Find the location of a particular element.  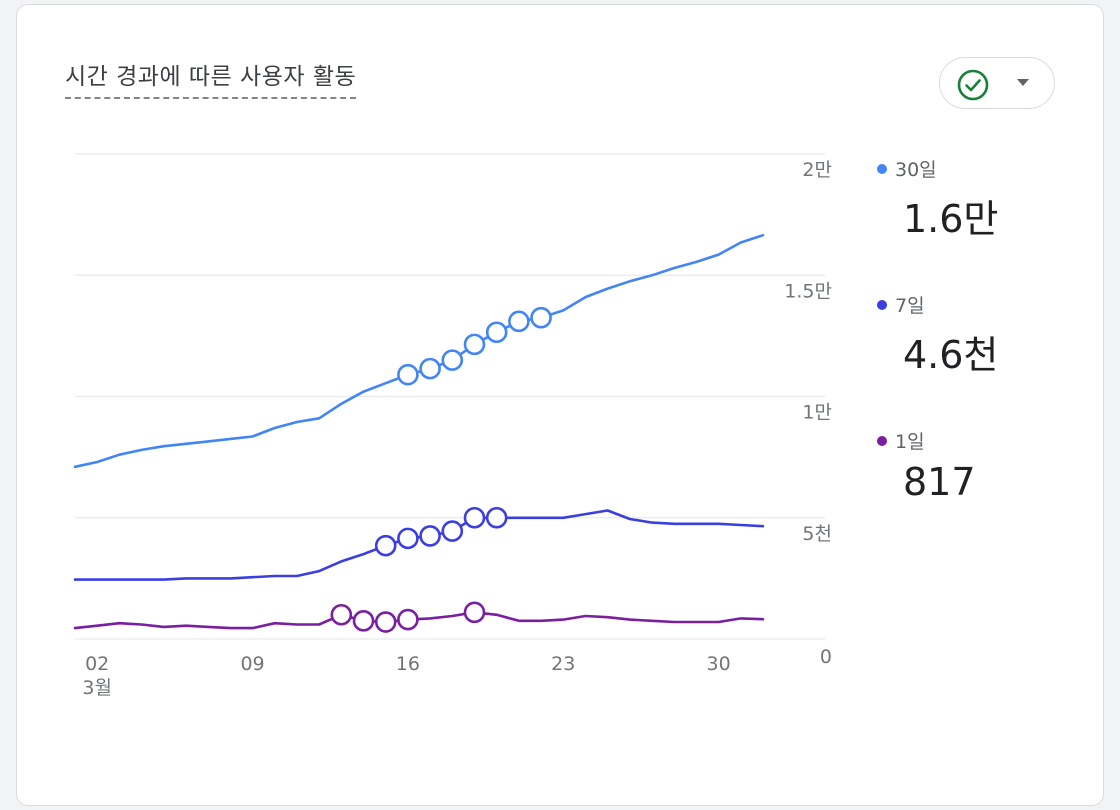

legend-dot-7day is located at coordinates (882, 305).